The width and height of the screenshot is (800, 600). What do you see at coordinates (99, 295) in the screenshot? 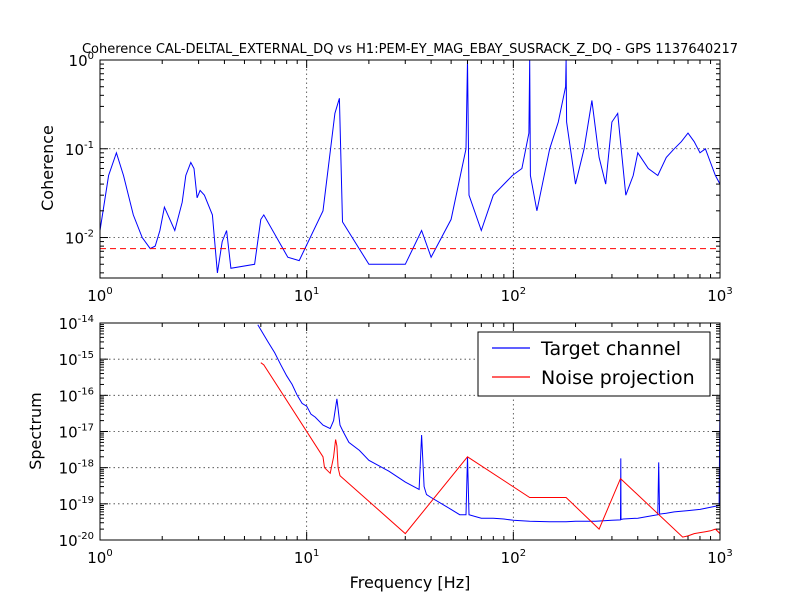
I see `coherence-x-tick-label: 10⁰` at bounding box center [99, 295].